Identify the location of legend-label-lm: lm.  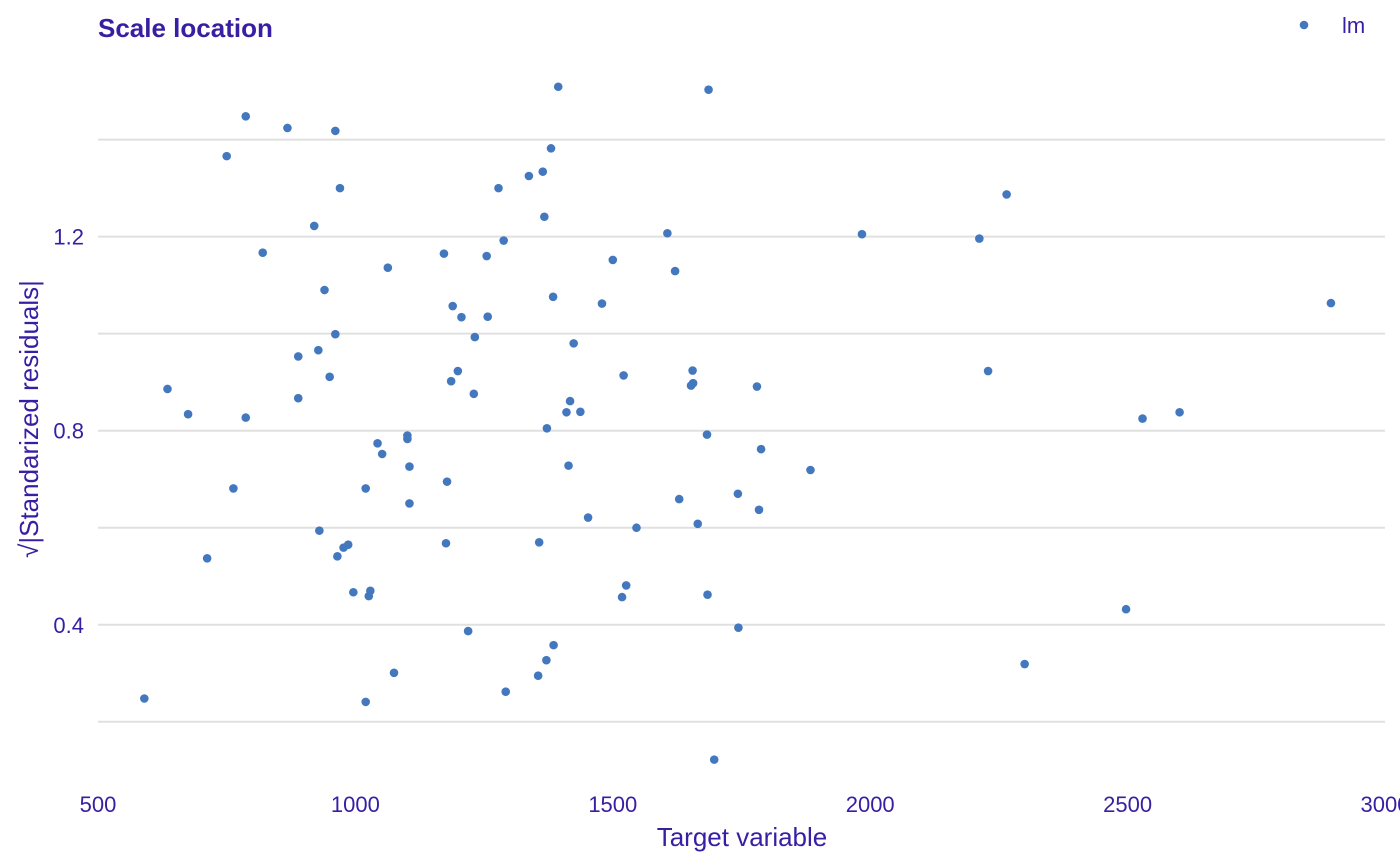
(1353, 25).